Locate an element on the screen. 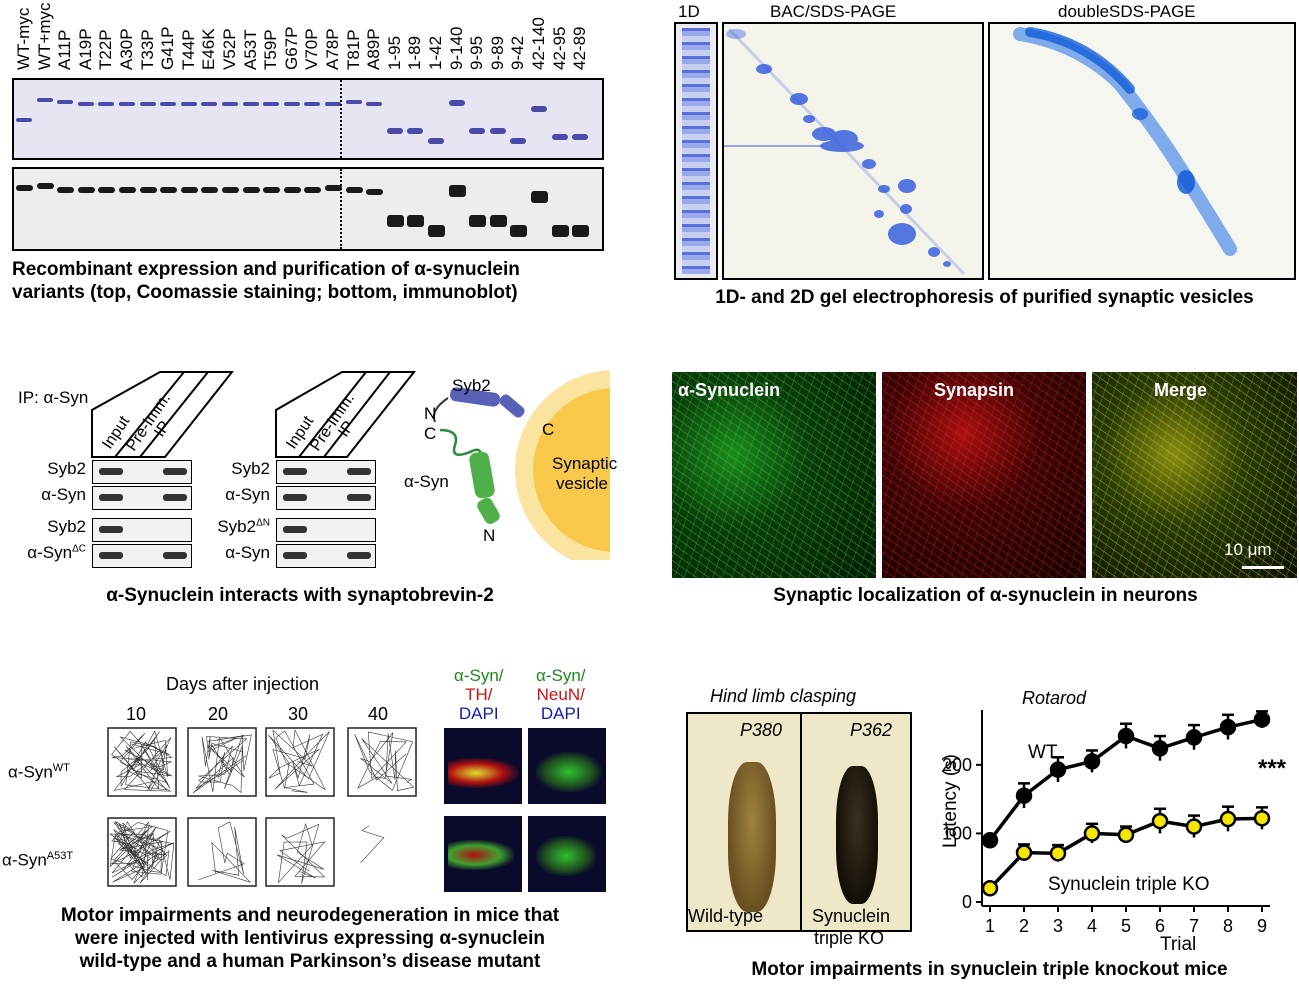 The height and width of the screenshot is (987, 1299). lane-label: A11P is located at coordinates (65, 49).